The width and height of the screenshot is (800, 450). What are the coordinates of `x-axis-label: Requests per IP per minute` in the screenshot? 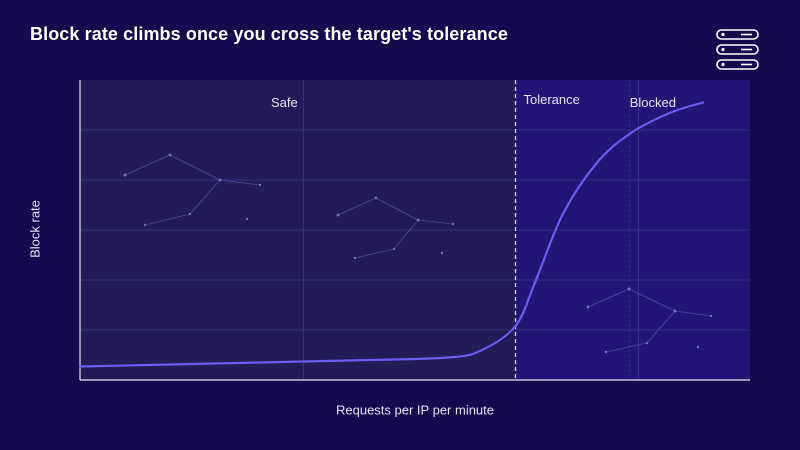 It's located at (415, 410).